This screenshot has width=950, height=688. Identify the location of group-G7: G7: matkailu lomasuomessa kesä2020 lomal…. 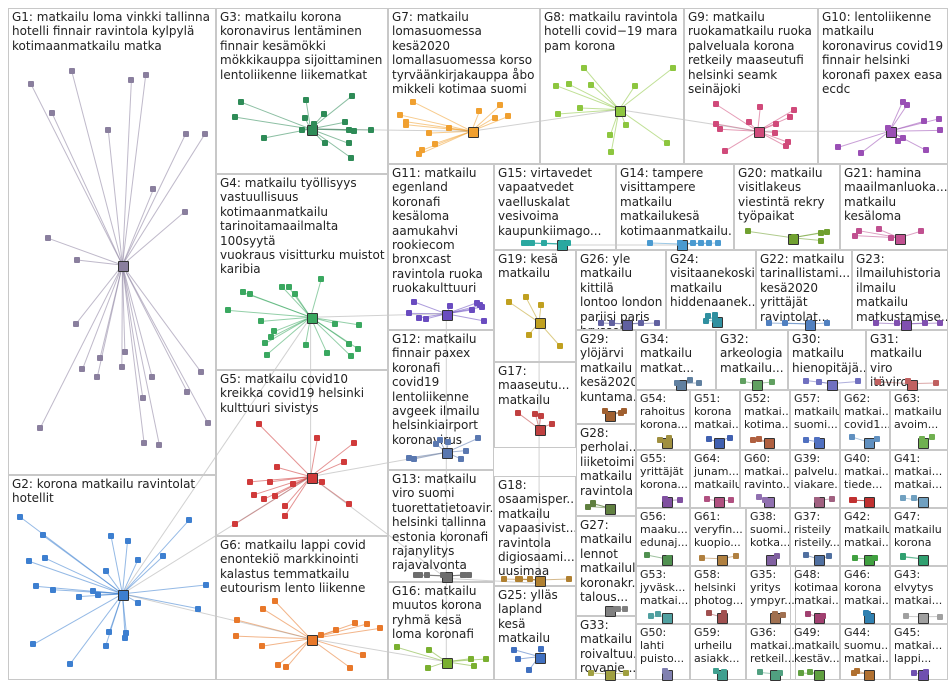
(464, 86).